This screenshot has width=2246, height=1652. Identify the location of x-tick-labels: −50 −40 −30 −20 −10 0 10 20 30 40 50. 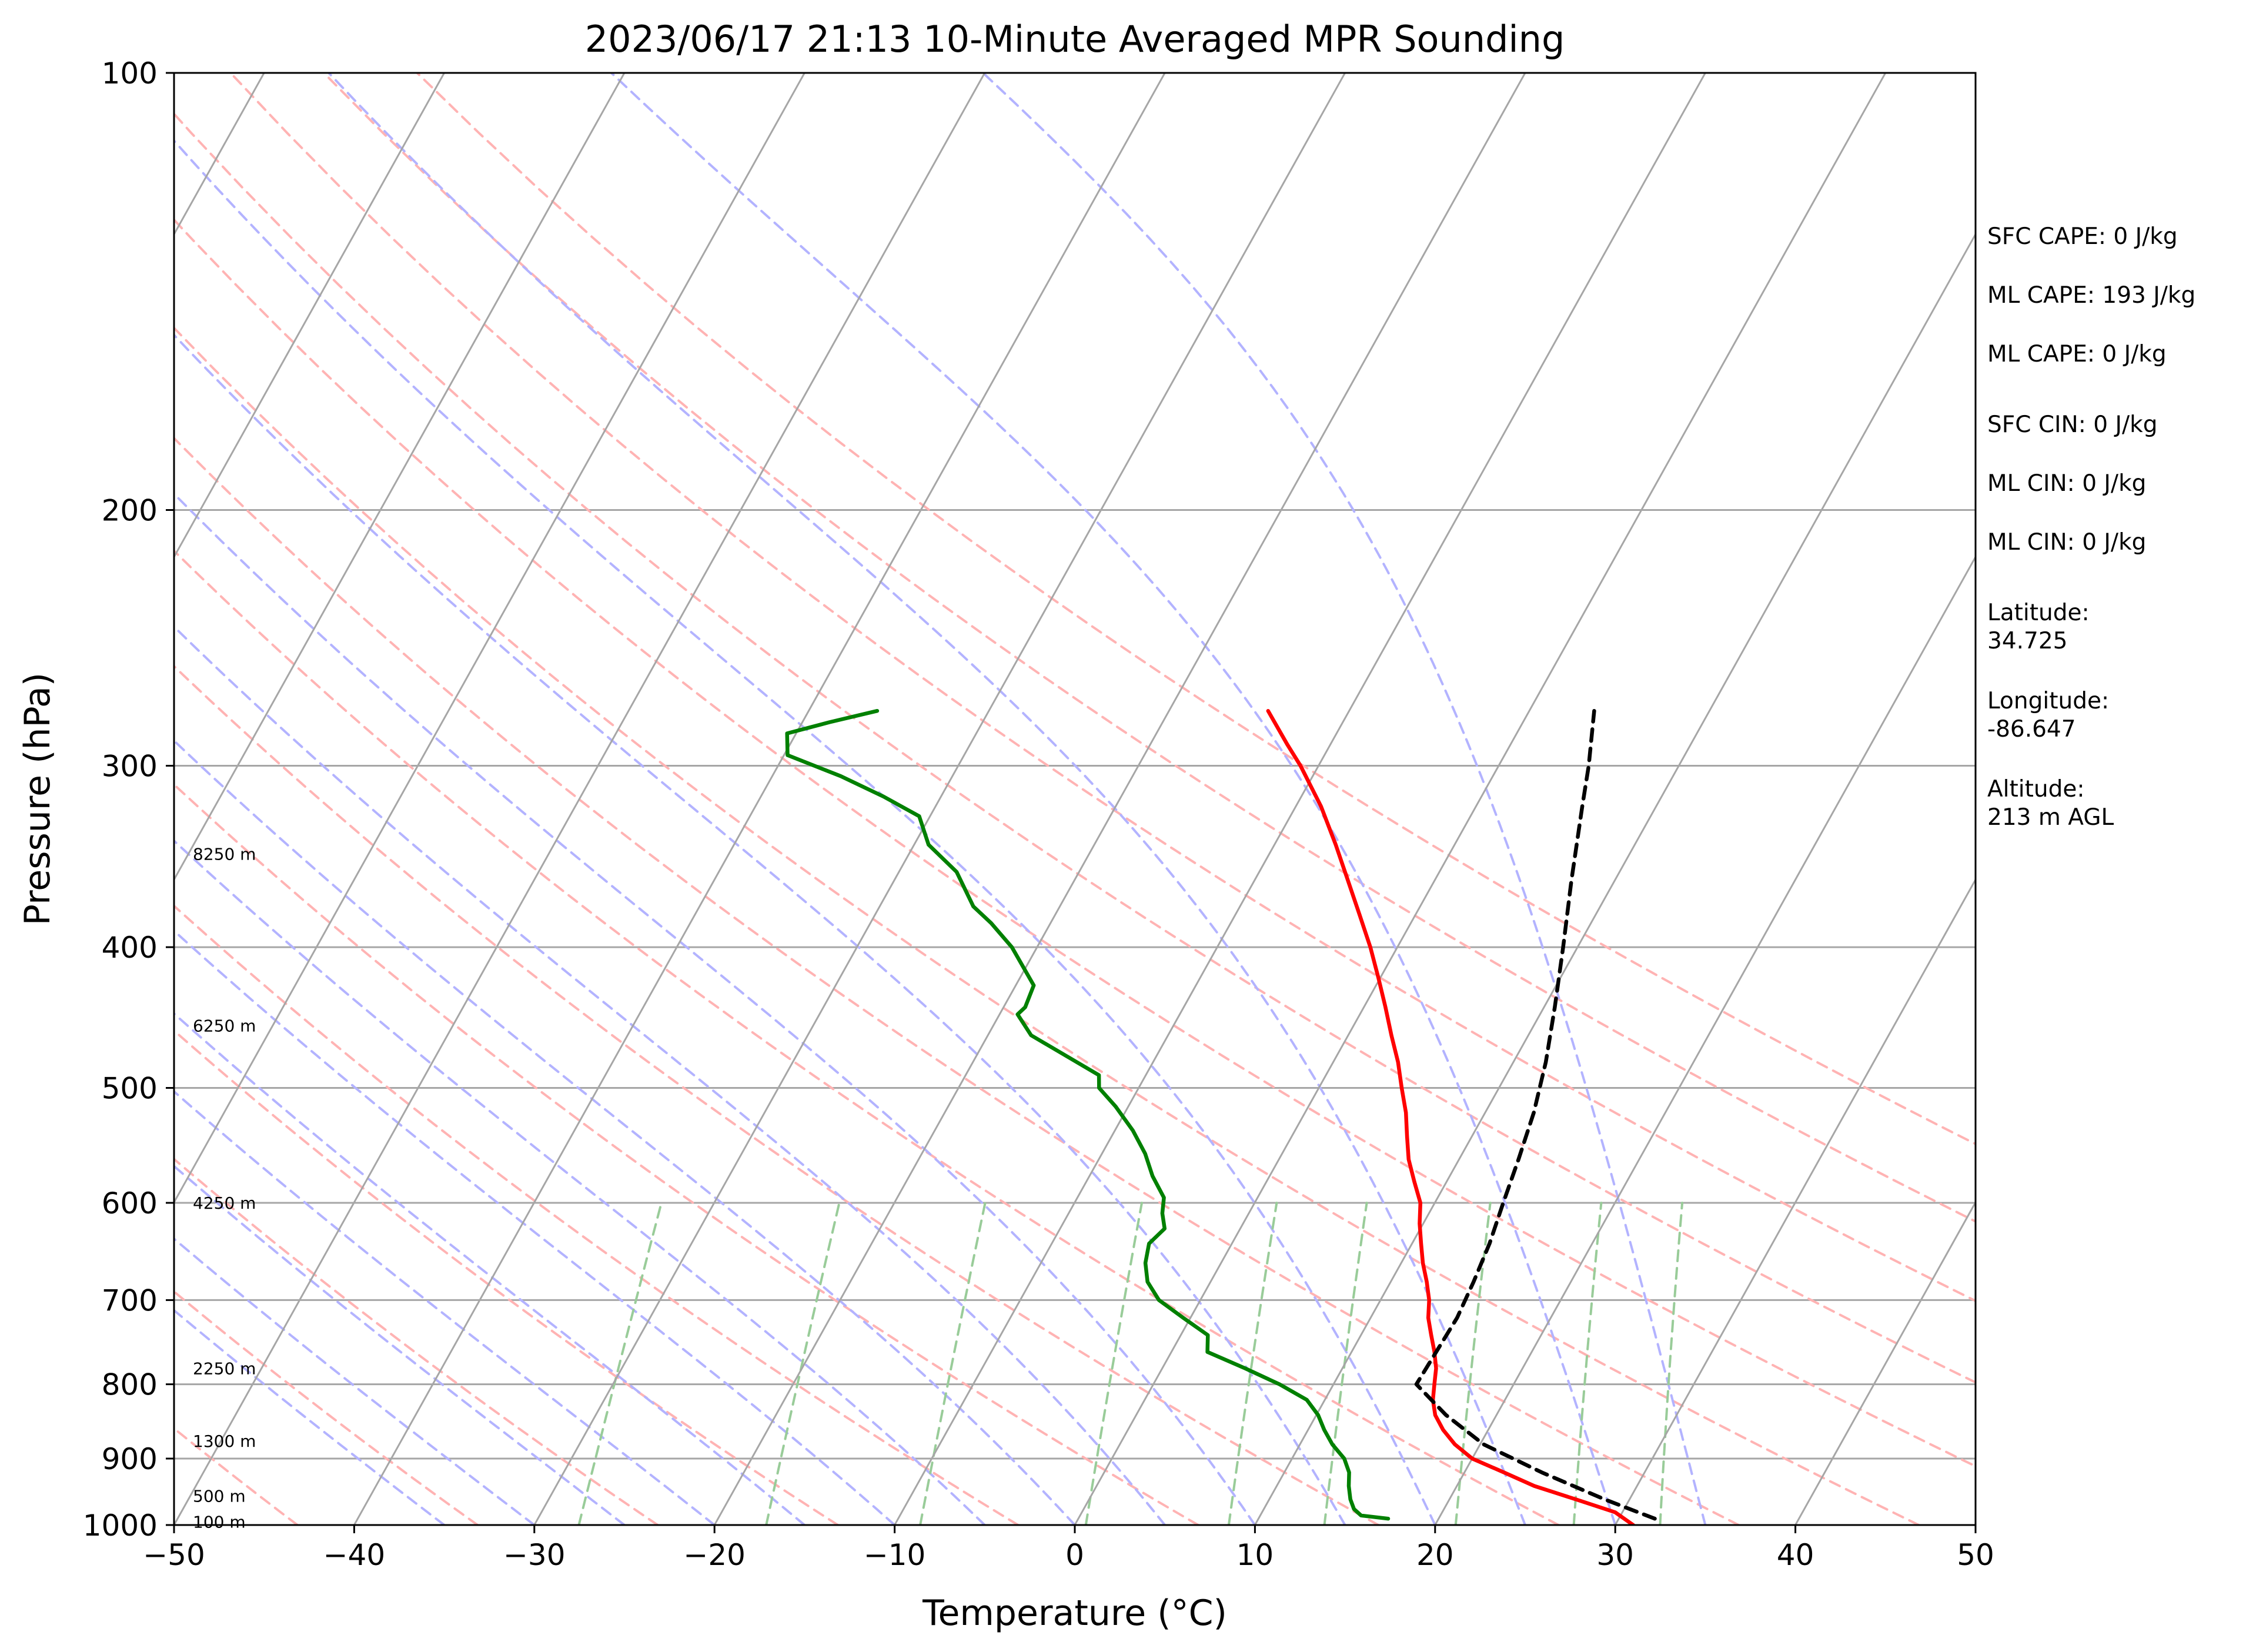
(1068, 1555).